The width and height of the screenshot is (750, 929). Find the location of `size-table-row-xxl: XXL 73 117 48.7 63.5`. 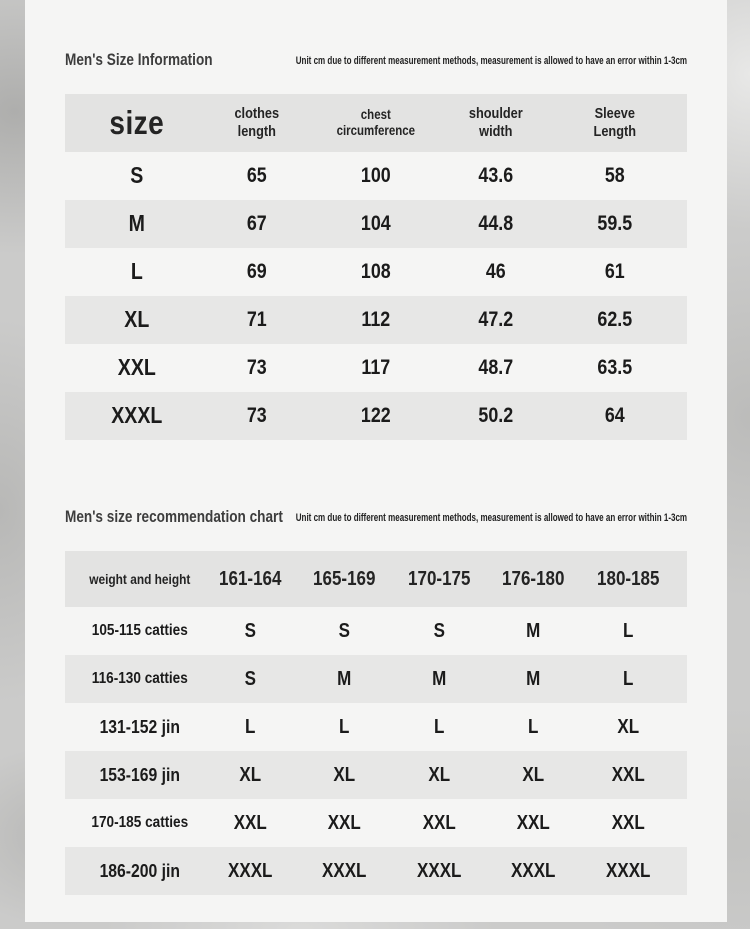

size-table-row-xxl: XXL 73 117 48.7 63.5 is located at coordinates (376, 368).